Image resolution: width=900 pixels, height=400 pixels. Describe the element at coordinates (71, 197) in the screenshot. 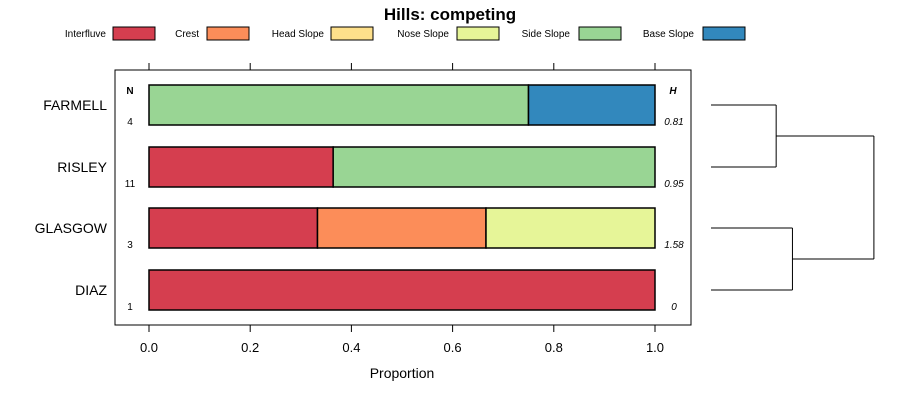

I see `y-axis-labels: FARMELL RISLEY GLASGOW DIAZ` at that location.